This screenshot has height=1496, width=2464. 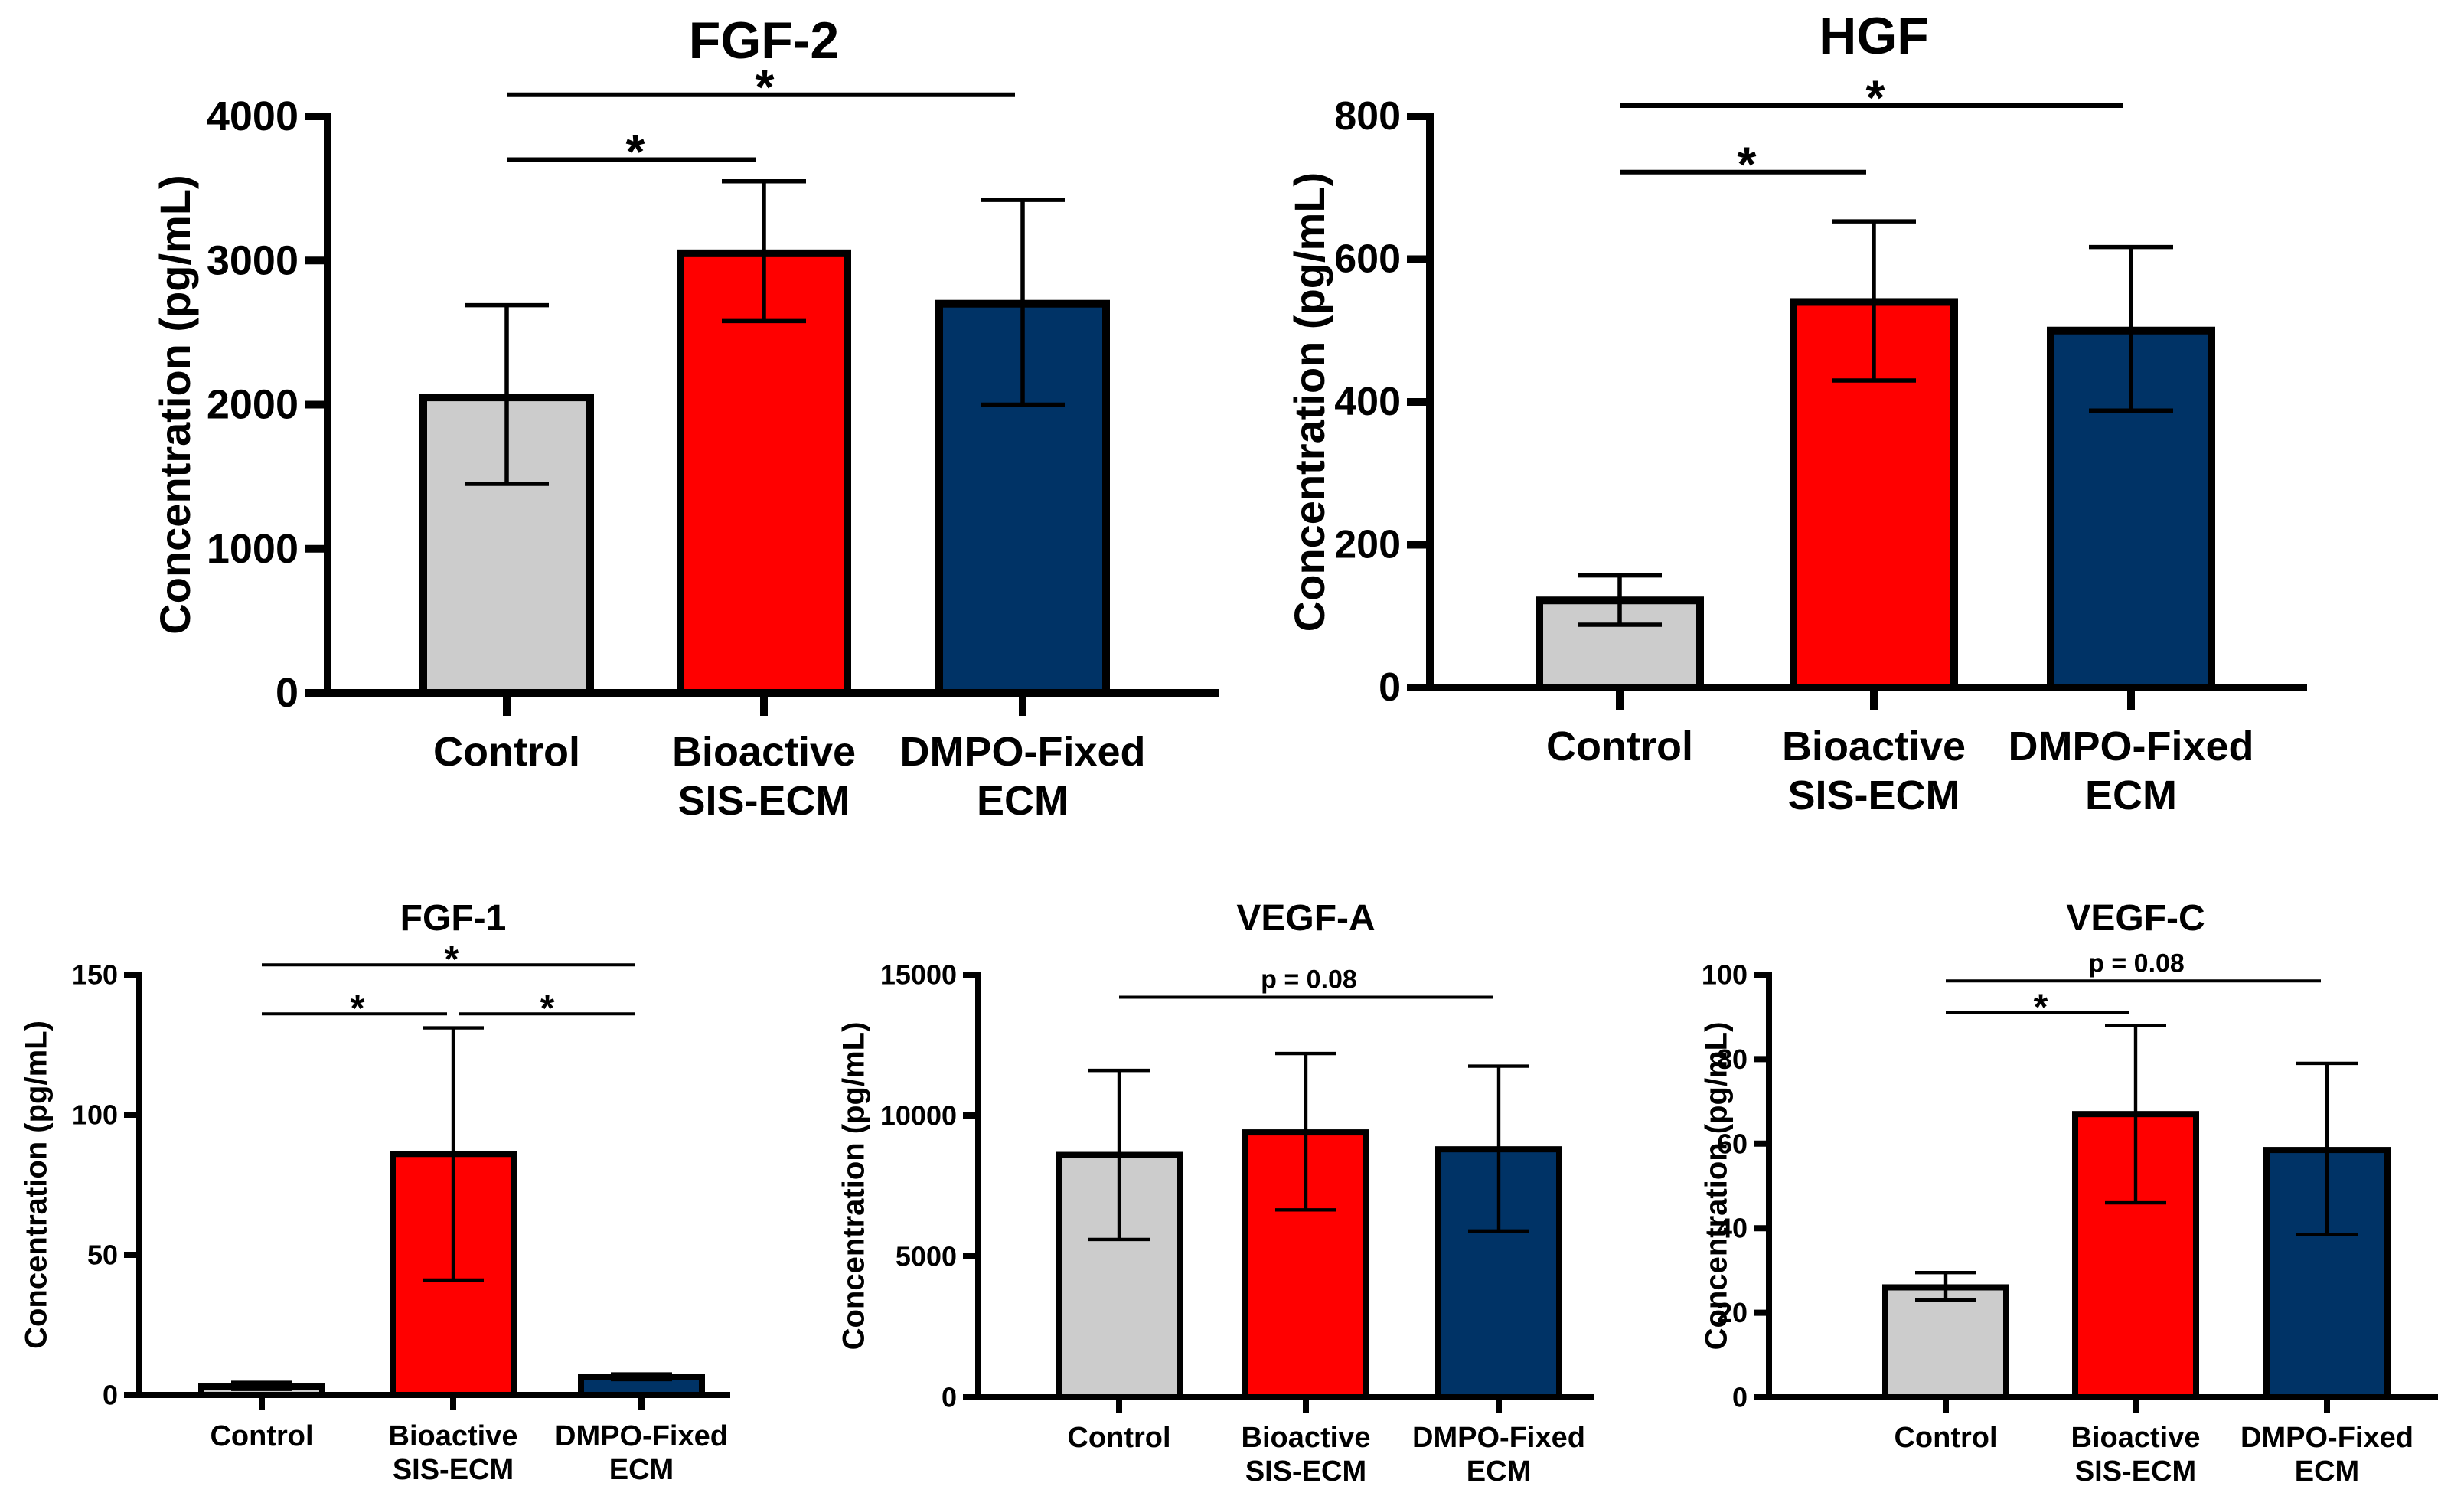 I want to click on y-tick-label: 3000, so click(x=253, y=260).